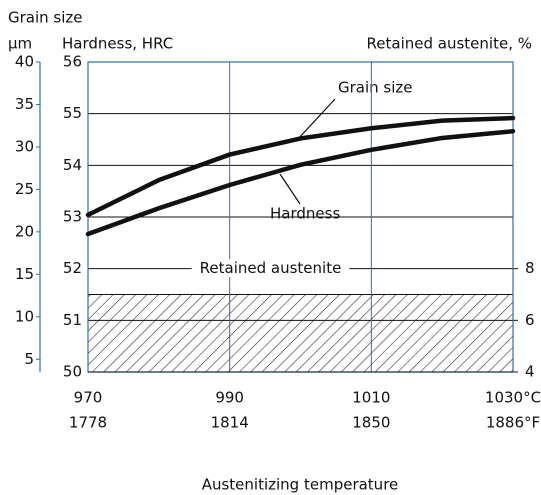 The image size is (541, 495). What do you see at coordinates (530, 268) in the screenshot?
I see `y2-tick-label: 8` at bounding box center [530, 268].